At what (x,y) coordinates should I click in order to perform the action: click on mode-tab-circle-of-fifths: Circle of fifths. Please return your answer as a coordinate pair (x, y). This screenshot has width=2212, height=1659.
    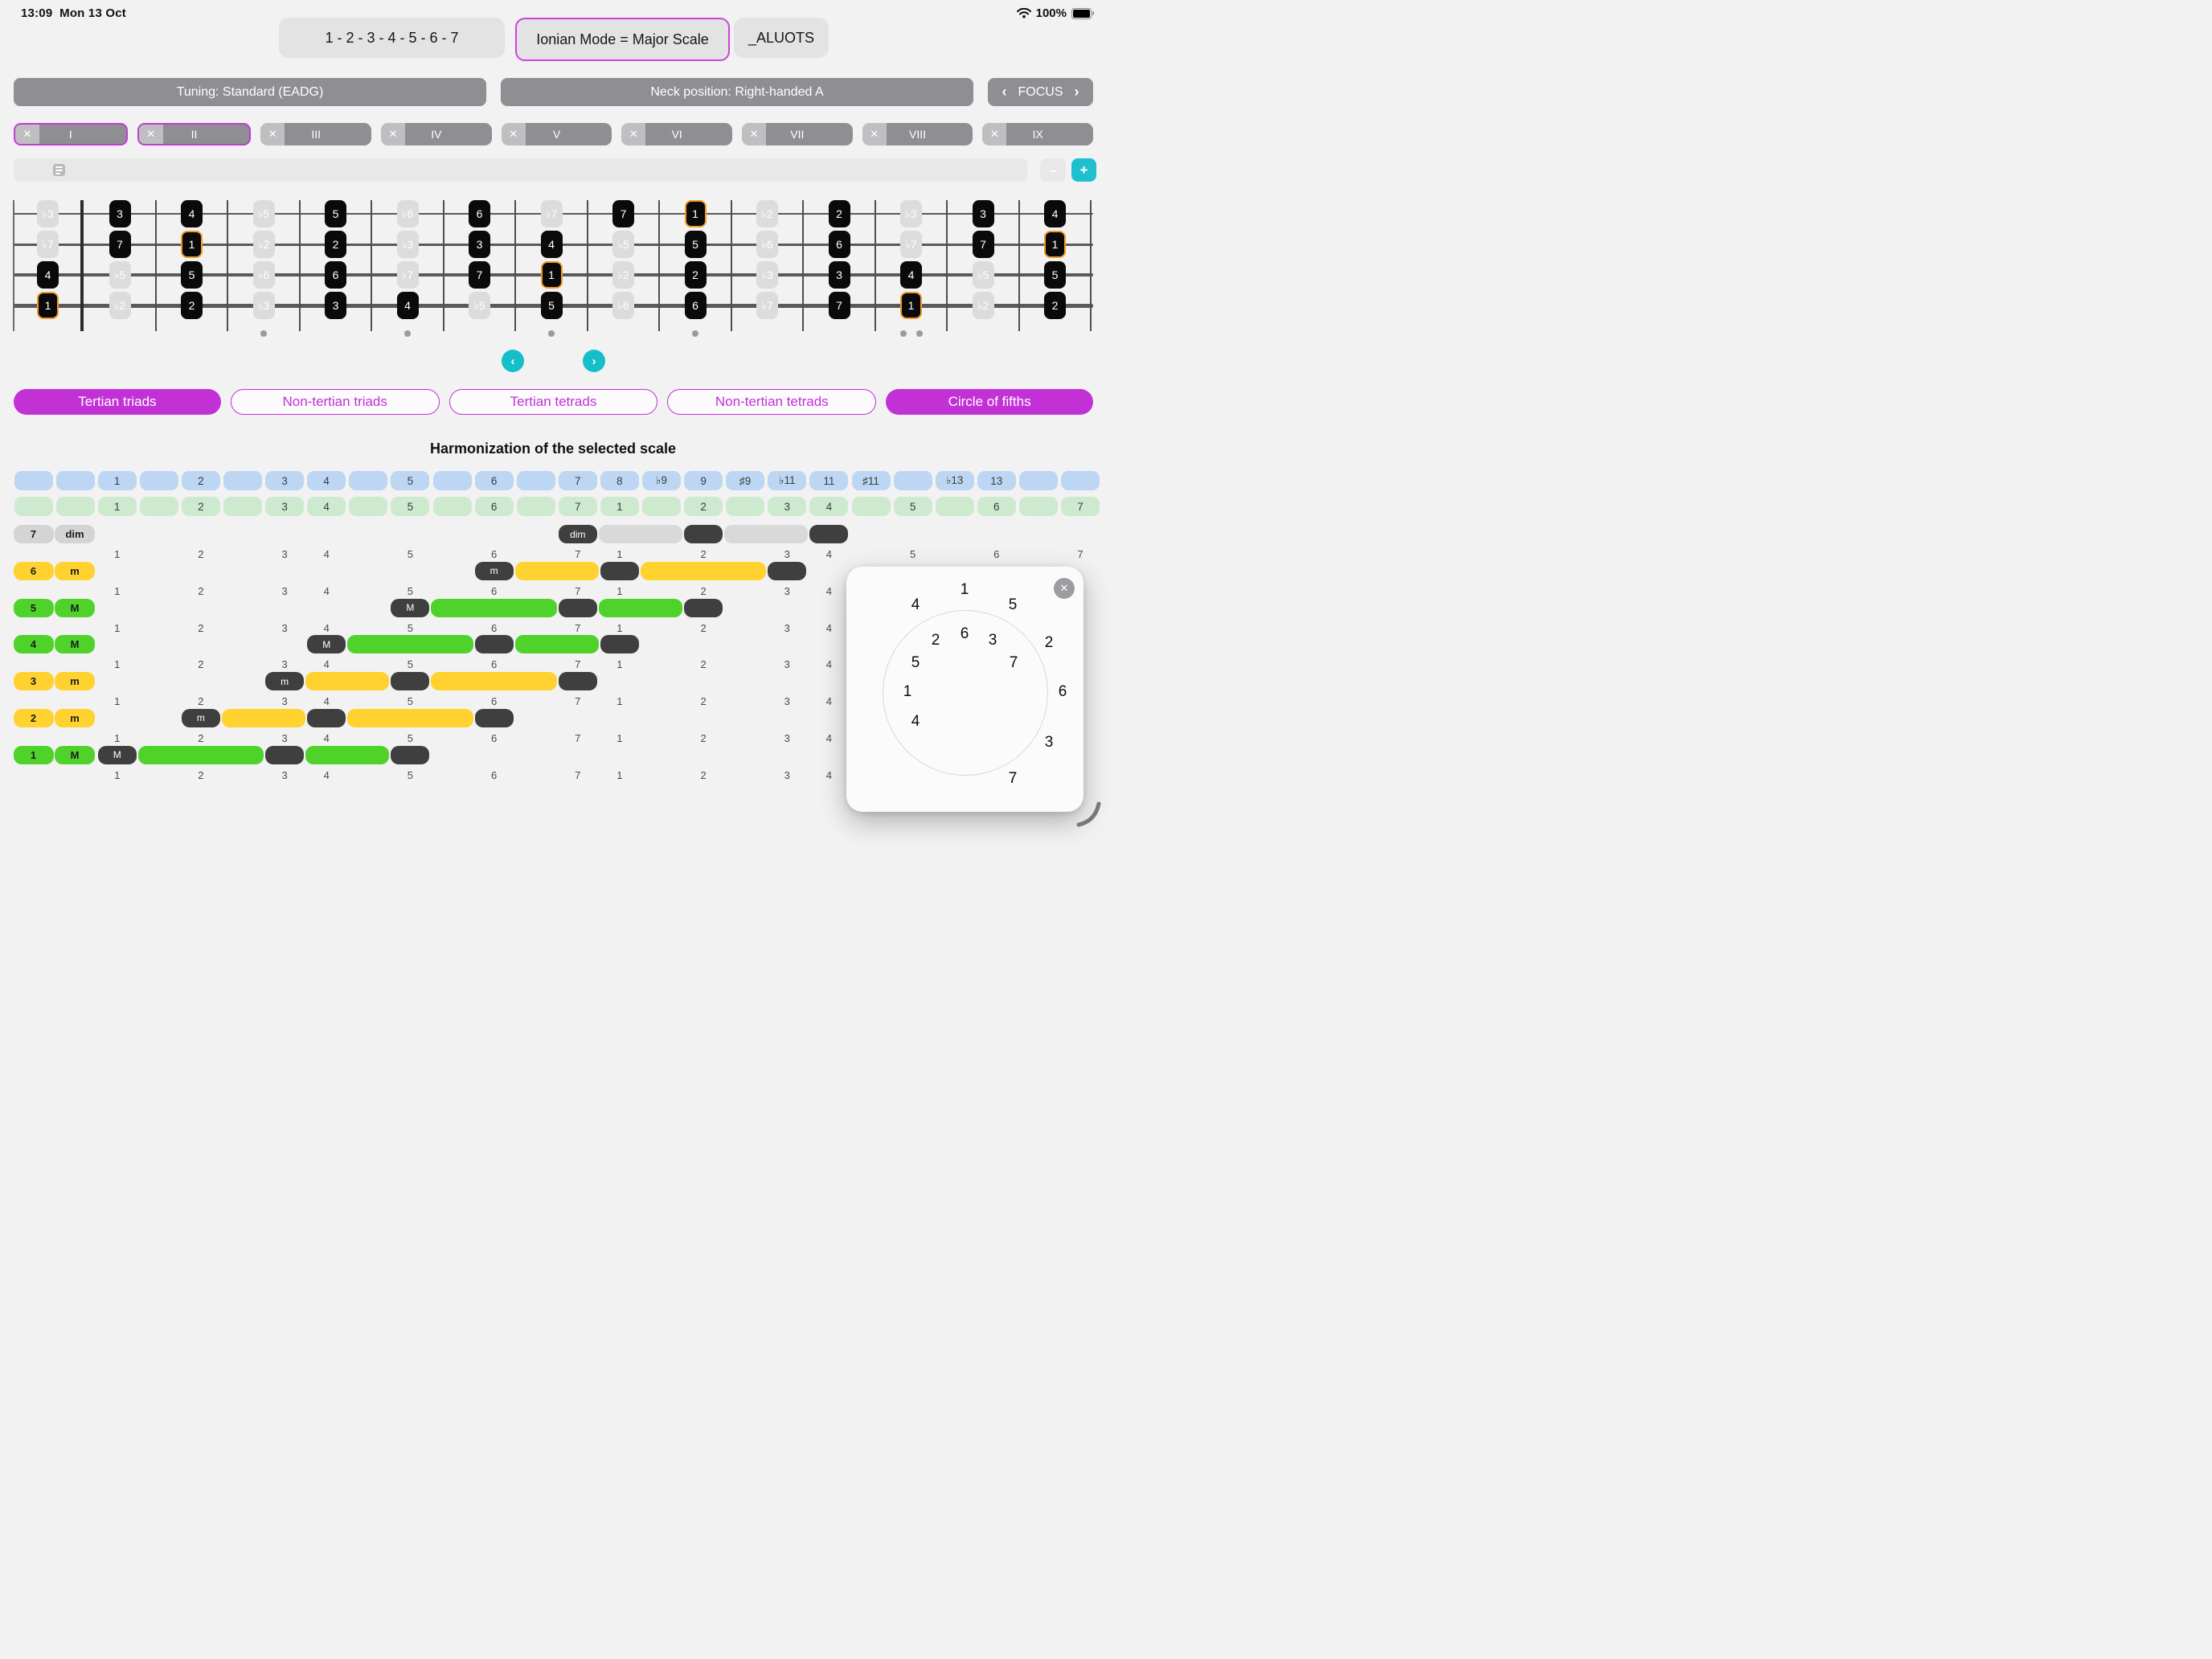
    Looking at the image, I should click on (990, 402).